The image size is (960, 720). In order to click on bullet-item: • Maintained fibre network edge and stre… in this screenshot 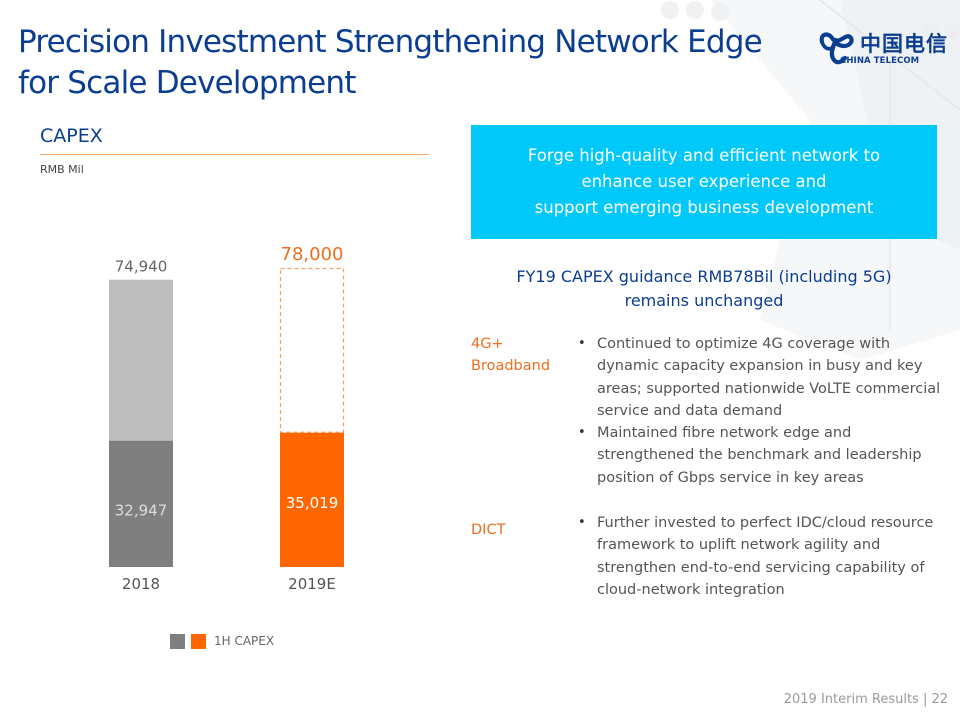, I will do `click(764, 455)`.